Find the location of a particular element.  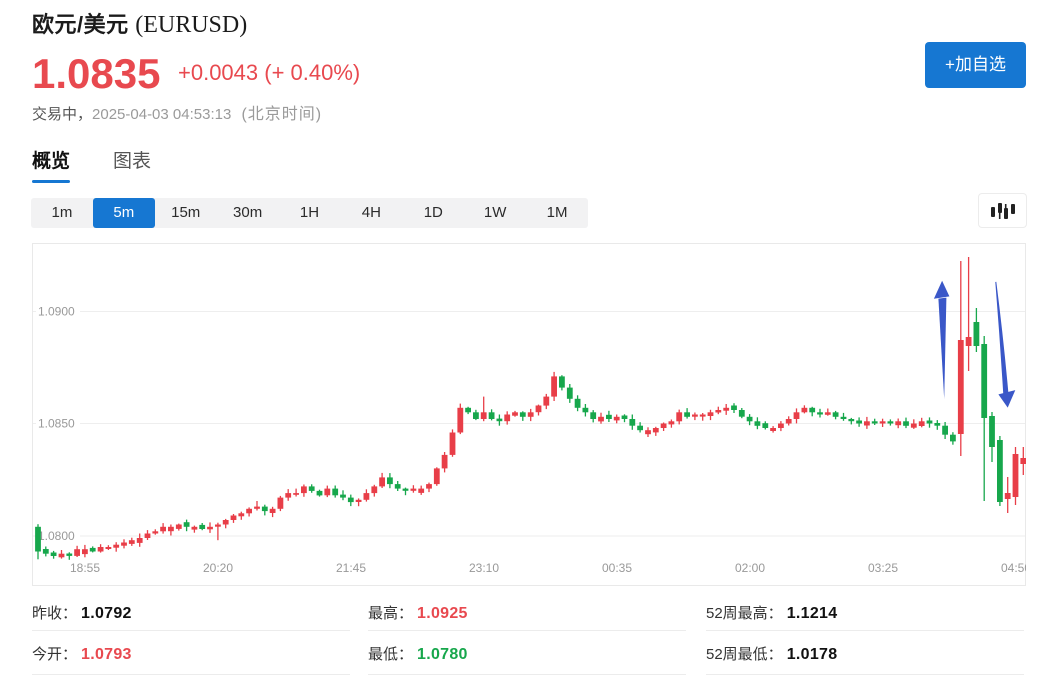

svg-text: 04:50 is located at coordinates (1016, 568).